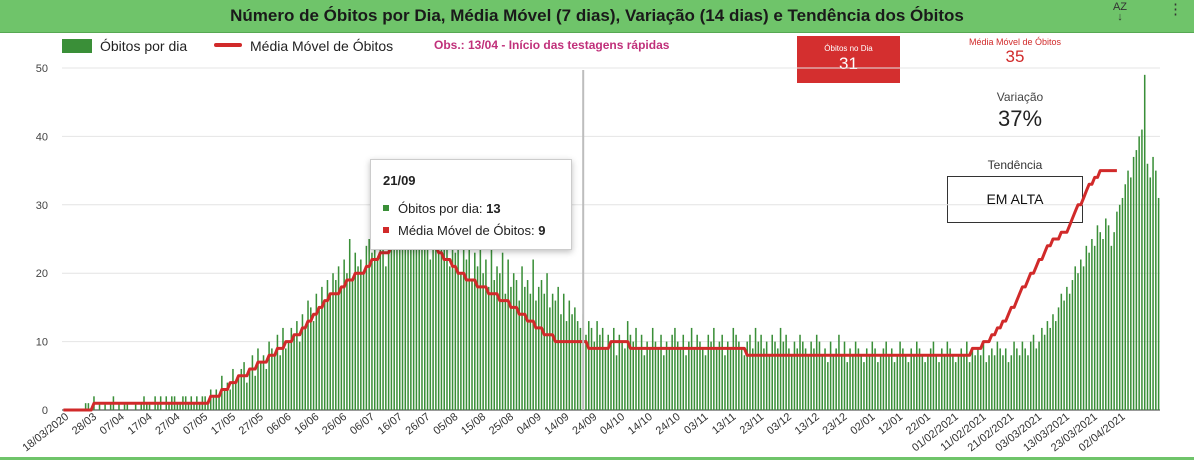  I want to click on x-tick-label: 17/05, so click(223, 424).